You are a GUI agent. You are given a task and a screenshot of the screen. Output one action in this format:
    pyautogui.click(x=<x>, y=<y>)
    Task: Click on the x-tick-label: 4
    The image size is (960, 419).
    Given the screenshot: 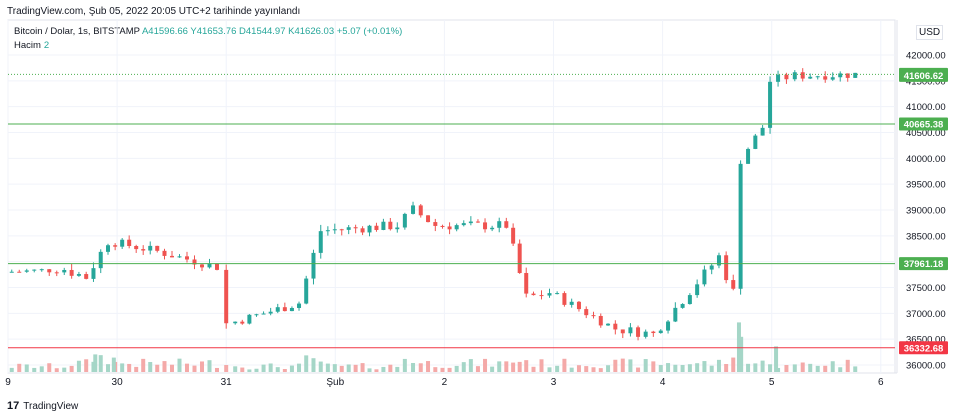 What is the action you would take?
    pyautogui.click(x=663, y=382)
    